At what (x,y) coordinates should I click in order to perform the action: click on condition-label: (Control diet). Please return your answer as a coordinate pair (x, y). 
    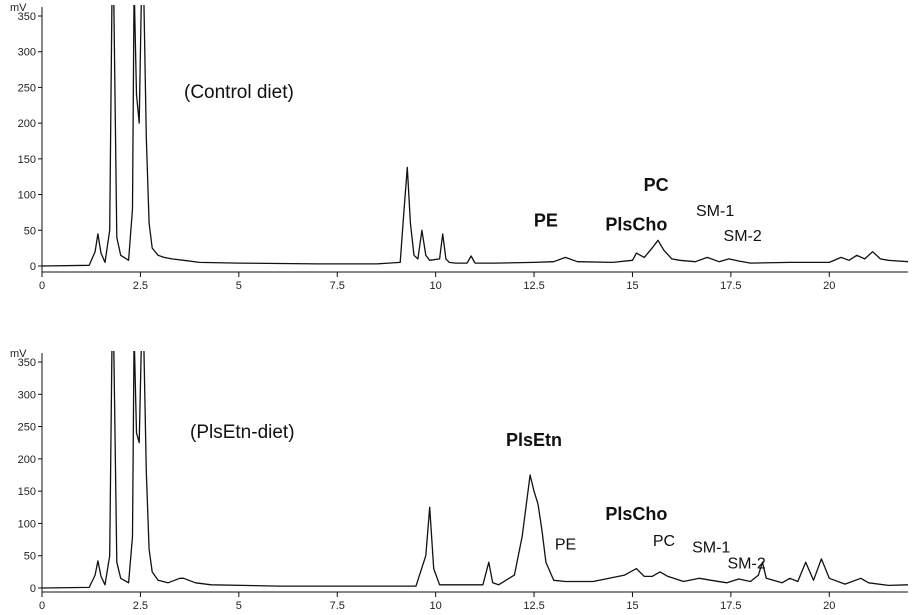
    Looking at the image, I should click on (239, 92).